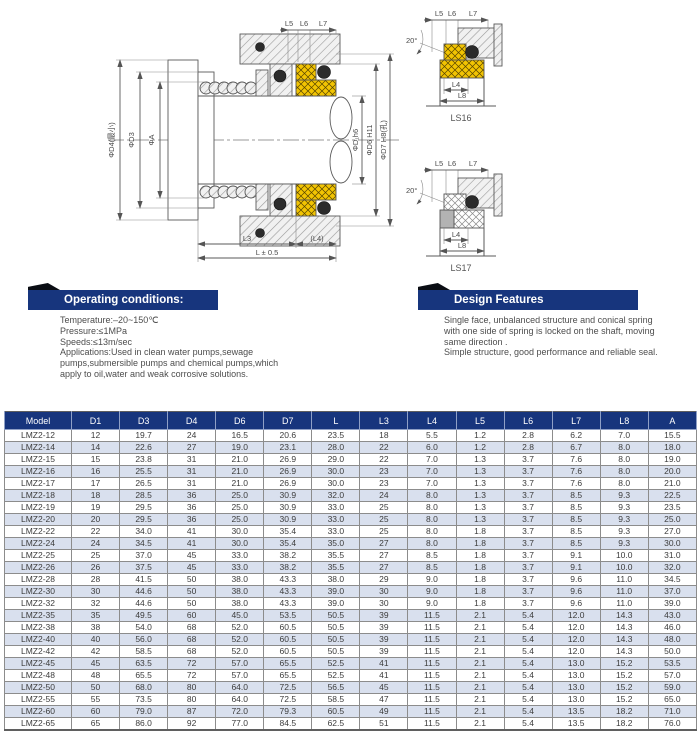 The width and height of the screenshot is (700, 735). I want to click on value-cell: 14, so click(95, 447).